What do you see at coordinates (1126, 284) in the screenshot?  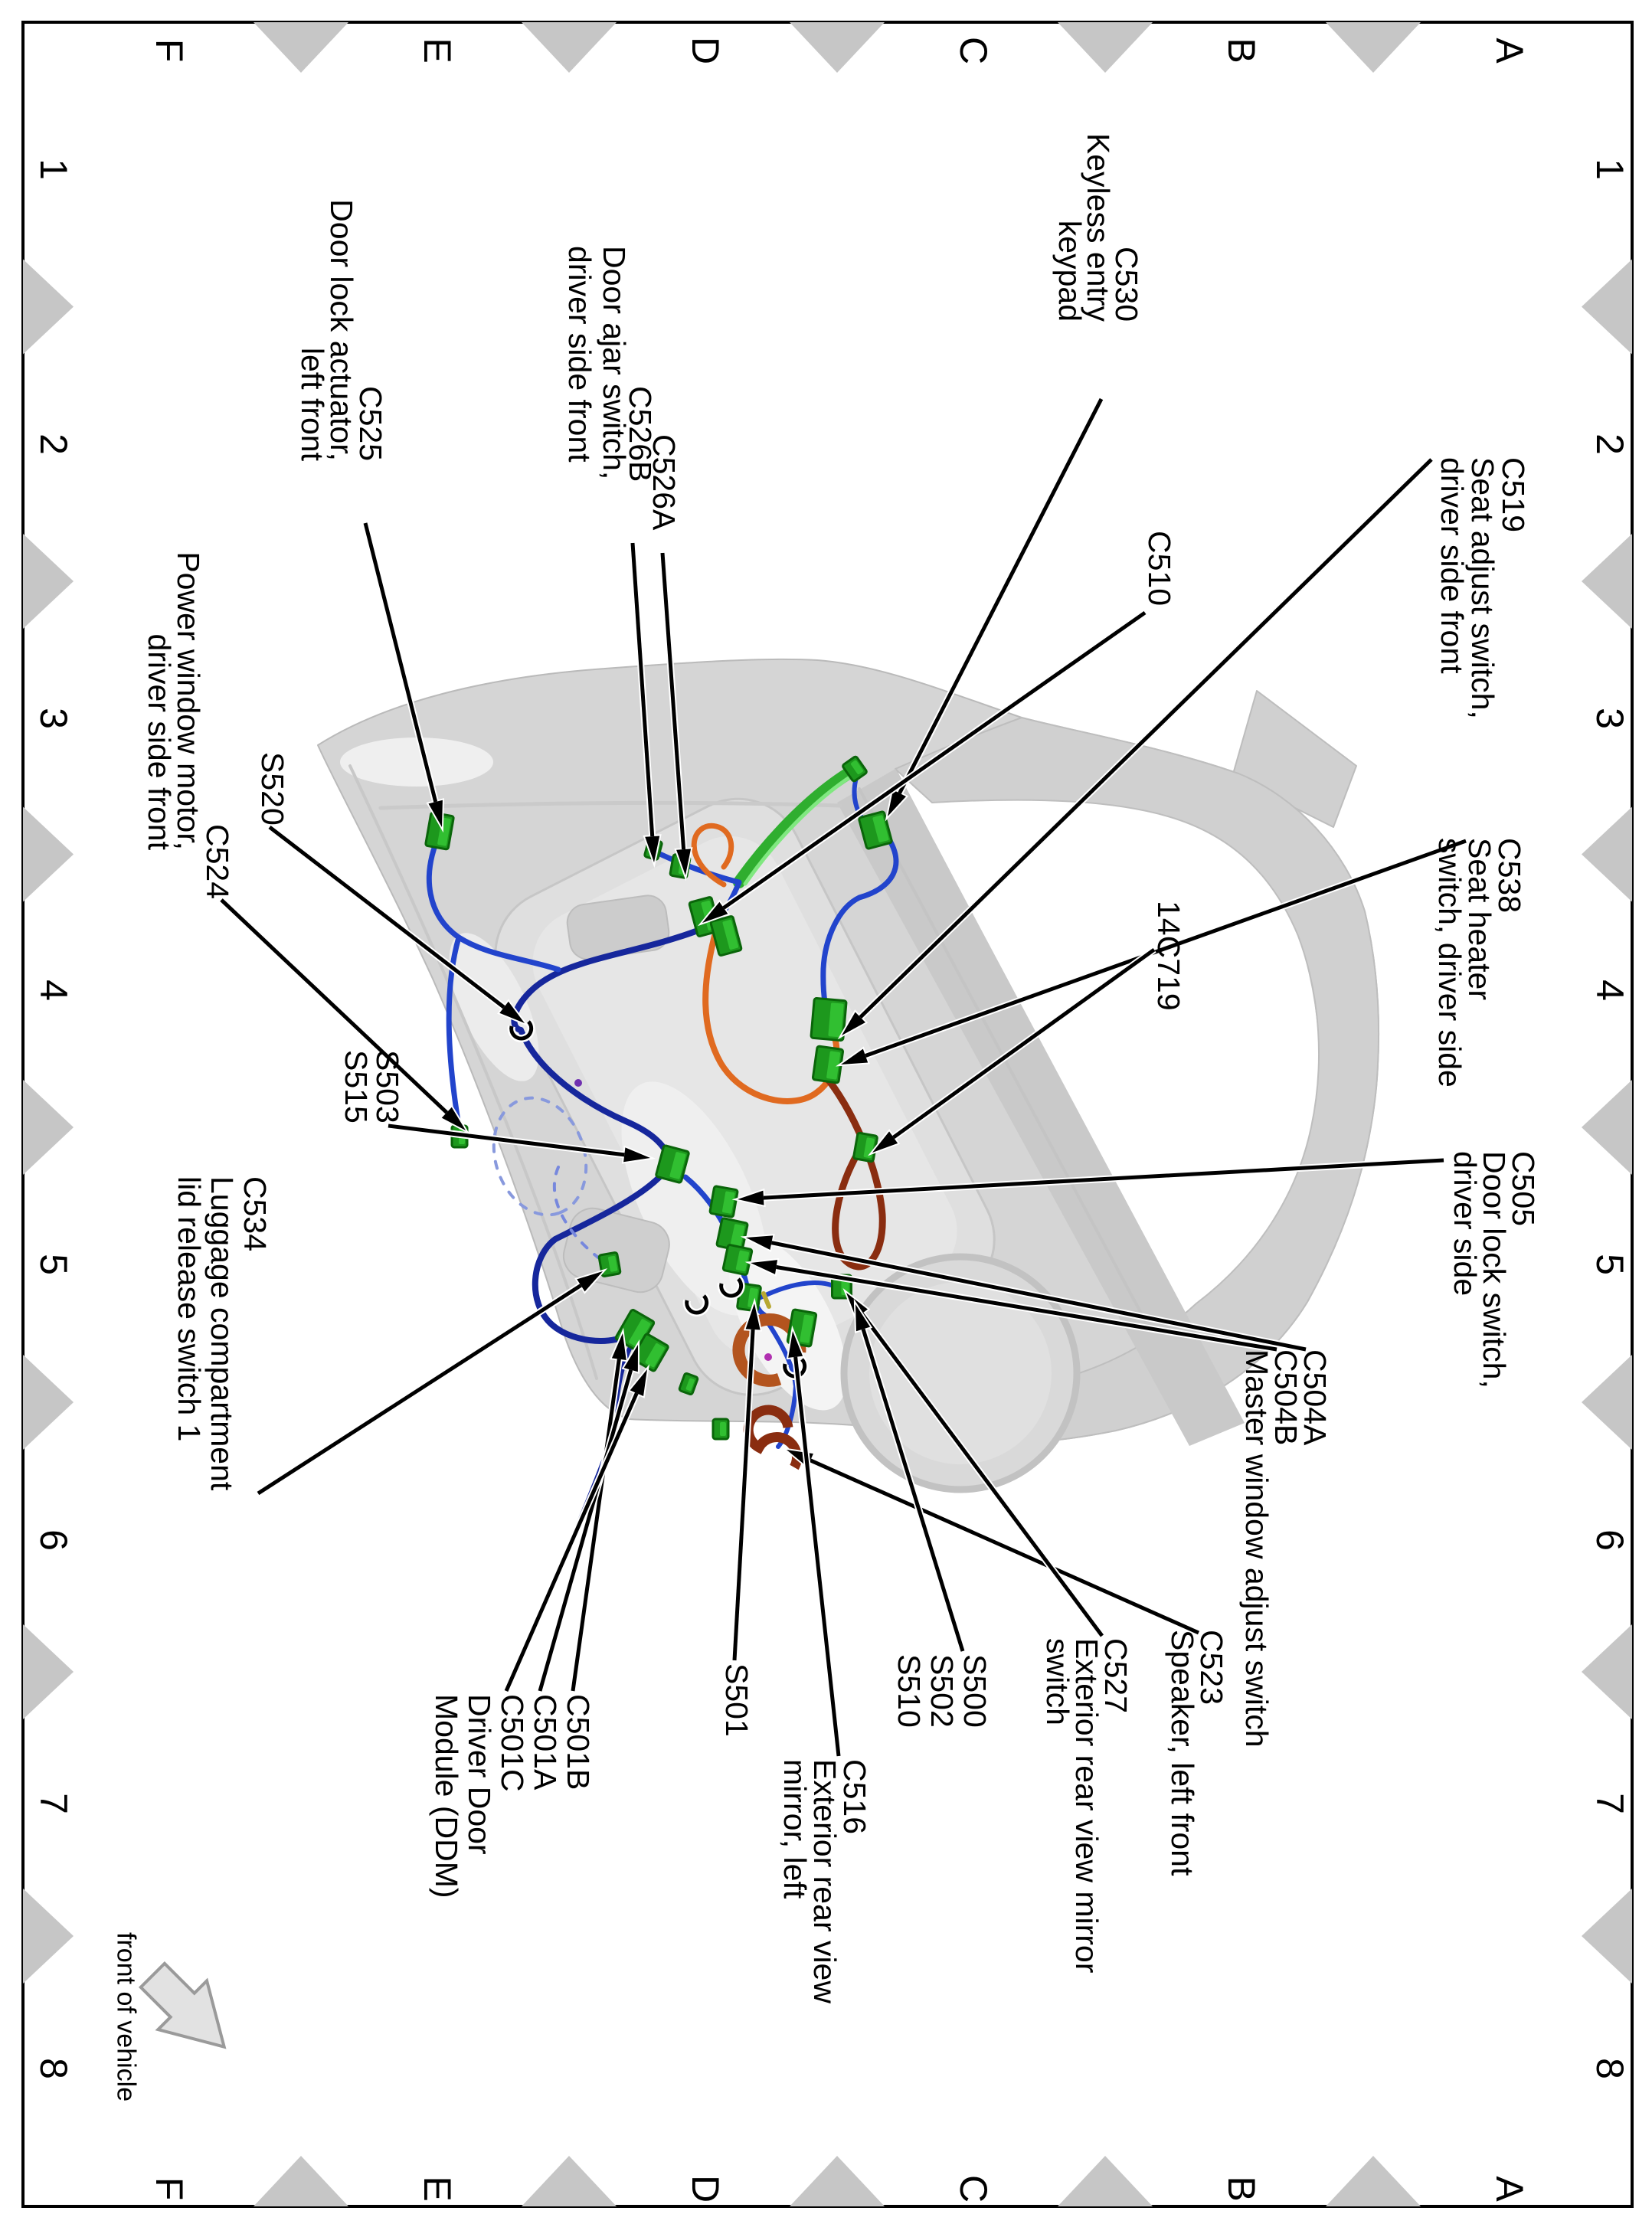 I see `svg-text: C530` at bounding box center [1126, 284].